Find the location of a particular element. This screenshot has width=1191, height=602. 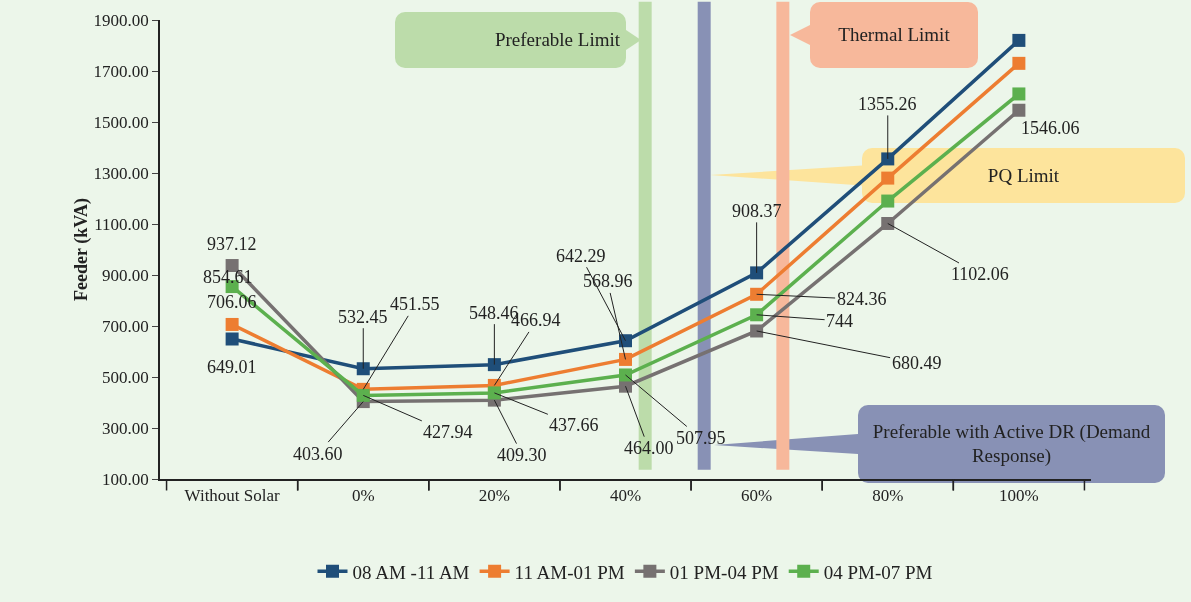

data-label: 409.30 is located at coordinates (522, 455).